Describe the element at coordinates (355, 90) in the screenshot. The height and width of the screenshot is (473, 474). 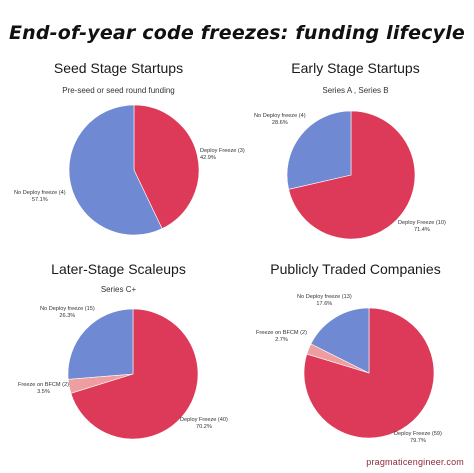
I see `chart-subtitle-early: Series A , Series B` at that location.